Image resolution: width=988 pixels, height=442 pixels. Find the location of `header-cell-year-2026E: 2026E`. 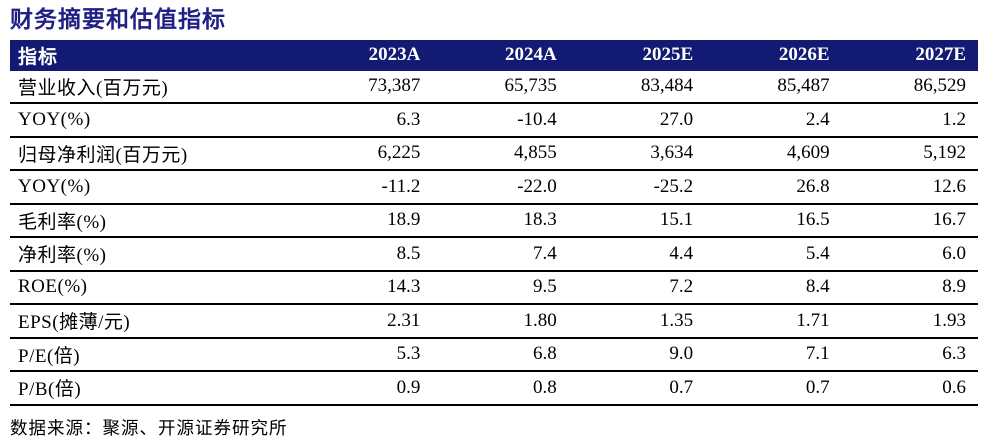

header-cell-year-2026E: 2026E is located at coordinates (773, 55).